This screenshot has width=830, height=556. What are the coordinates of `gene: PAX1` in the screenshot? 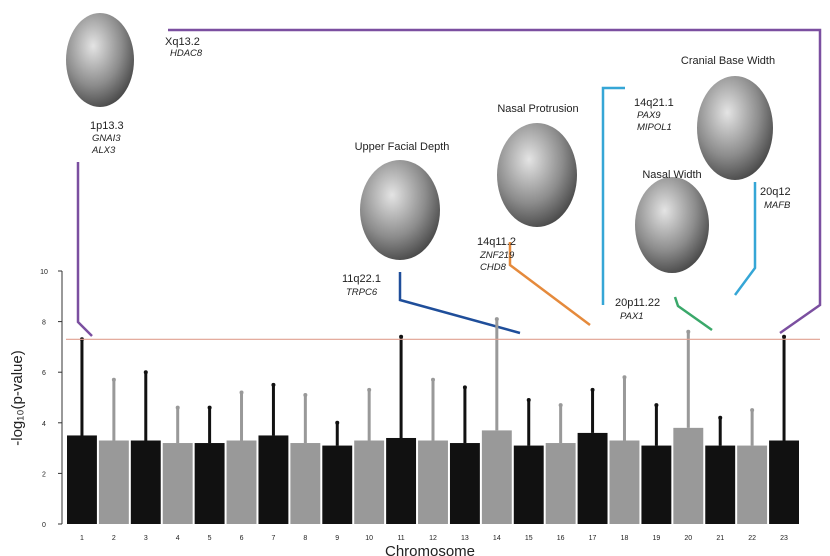 It's located at (632, 316).